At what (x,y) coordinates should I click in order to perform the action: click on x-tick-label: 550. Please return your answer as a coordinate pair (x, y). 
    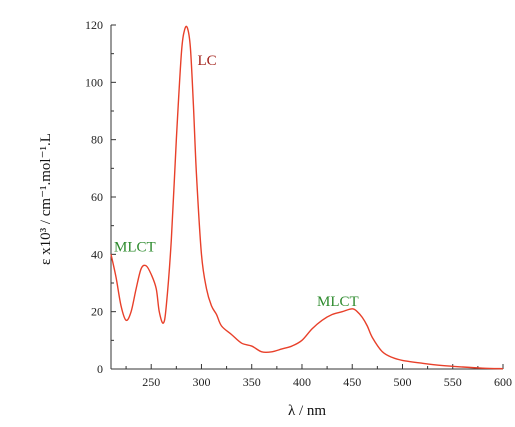
    Looking at the image, I should click on (453, 382).